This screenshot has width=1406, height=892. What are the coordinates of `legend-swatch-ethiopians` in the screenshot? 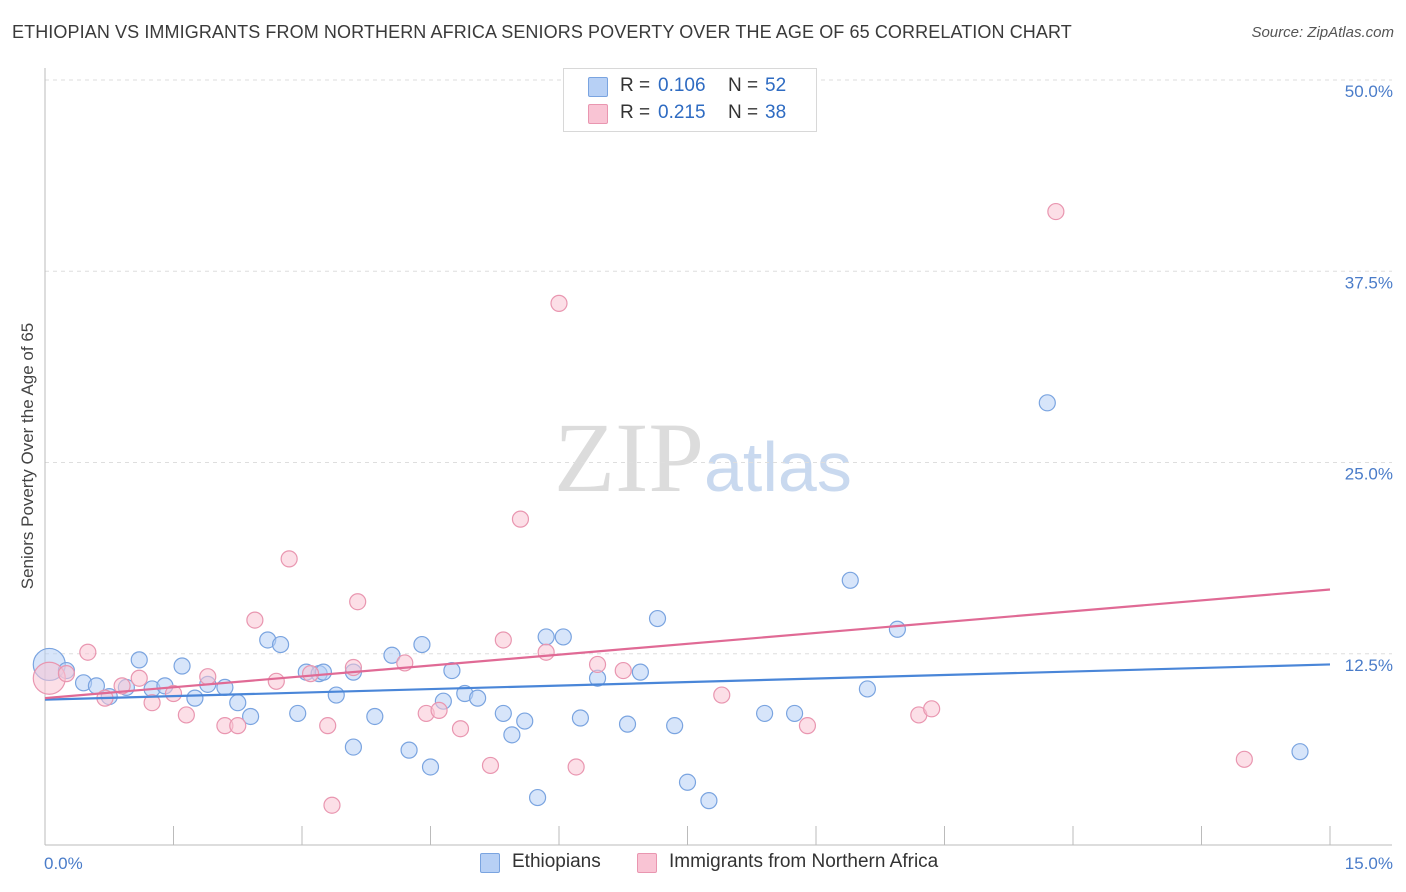 It's located at (598, 87).